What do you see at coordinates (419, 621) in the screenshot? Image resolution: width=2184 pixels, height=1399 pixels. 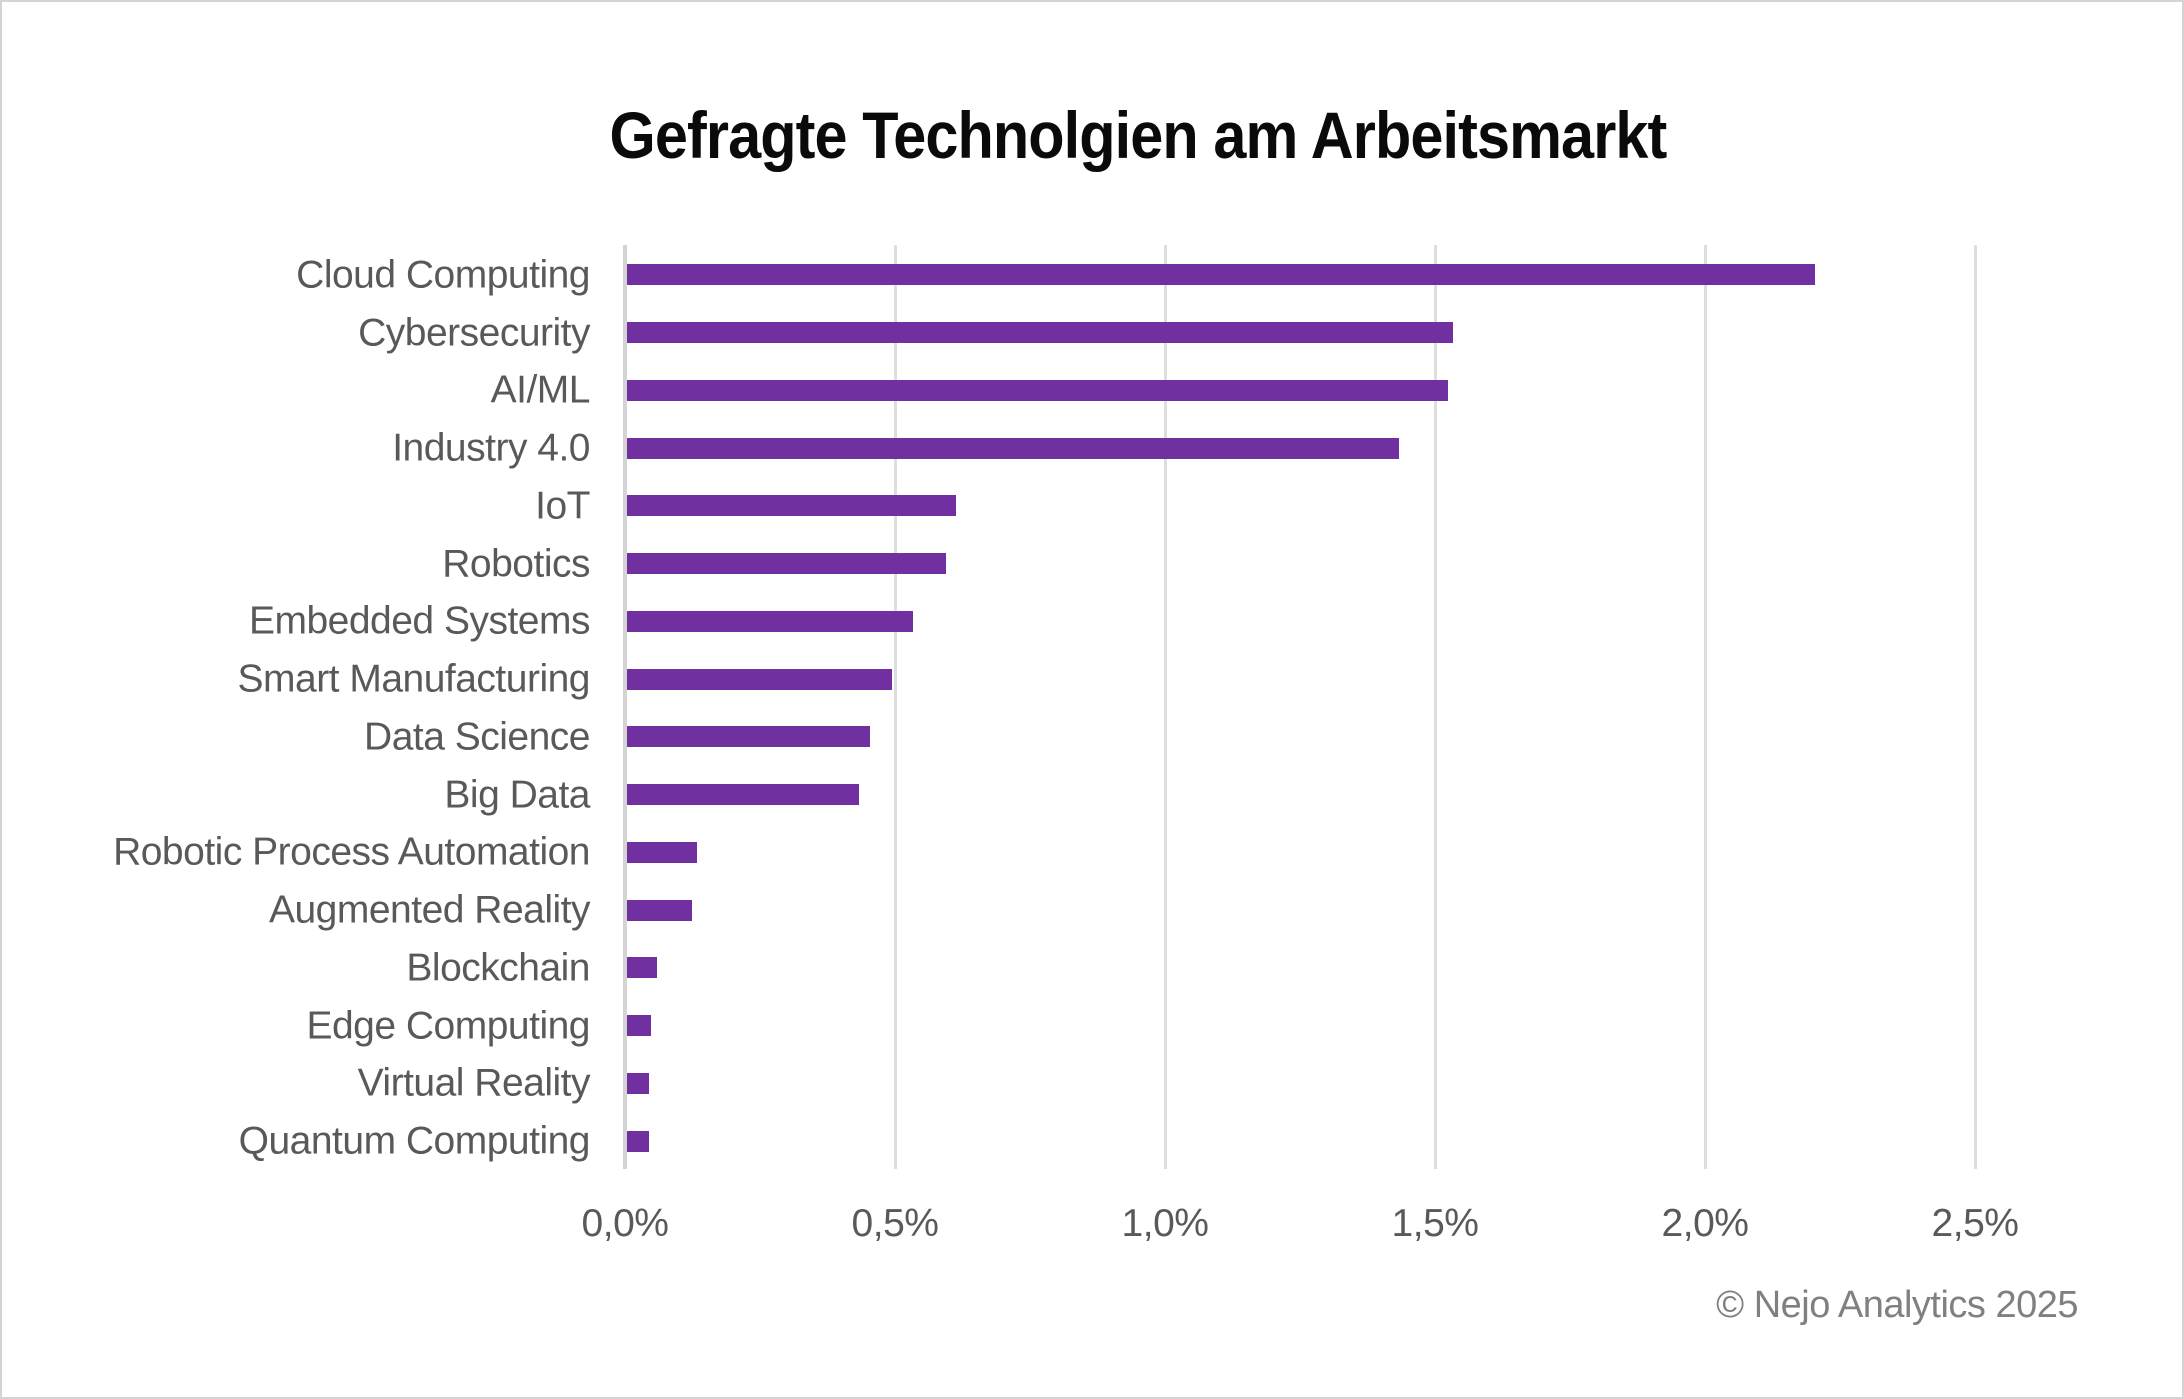 I see `category-label: Embedded Systems` at bounding box center [419, 621].